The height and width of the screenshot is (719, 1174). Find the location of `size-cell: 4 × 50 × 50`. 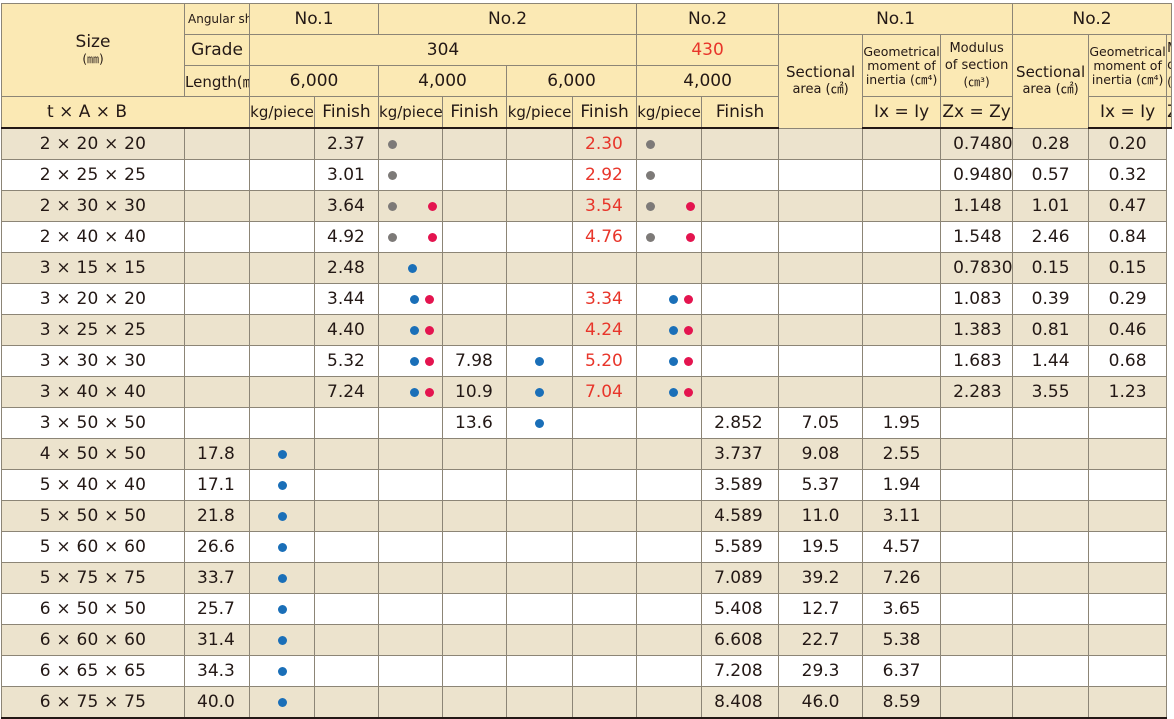

size-cell: 4 × 50 × 50 is located at coordinates (93, 454).